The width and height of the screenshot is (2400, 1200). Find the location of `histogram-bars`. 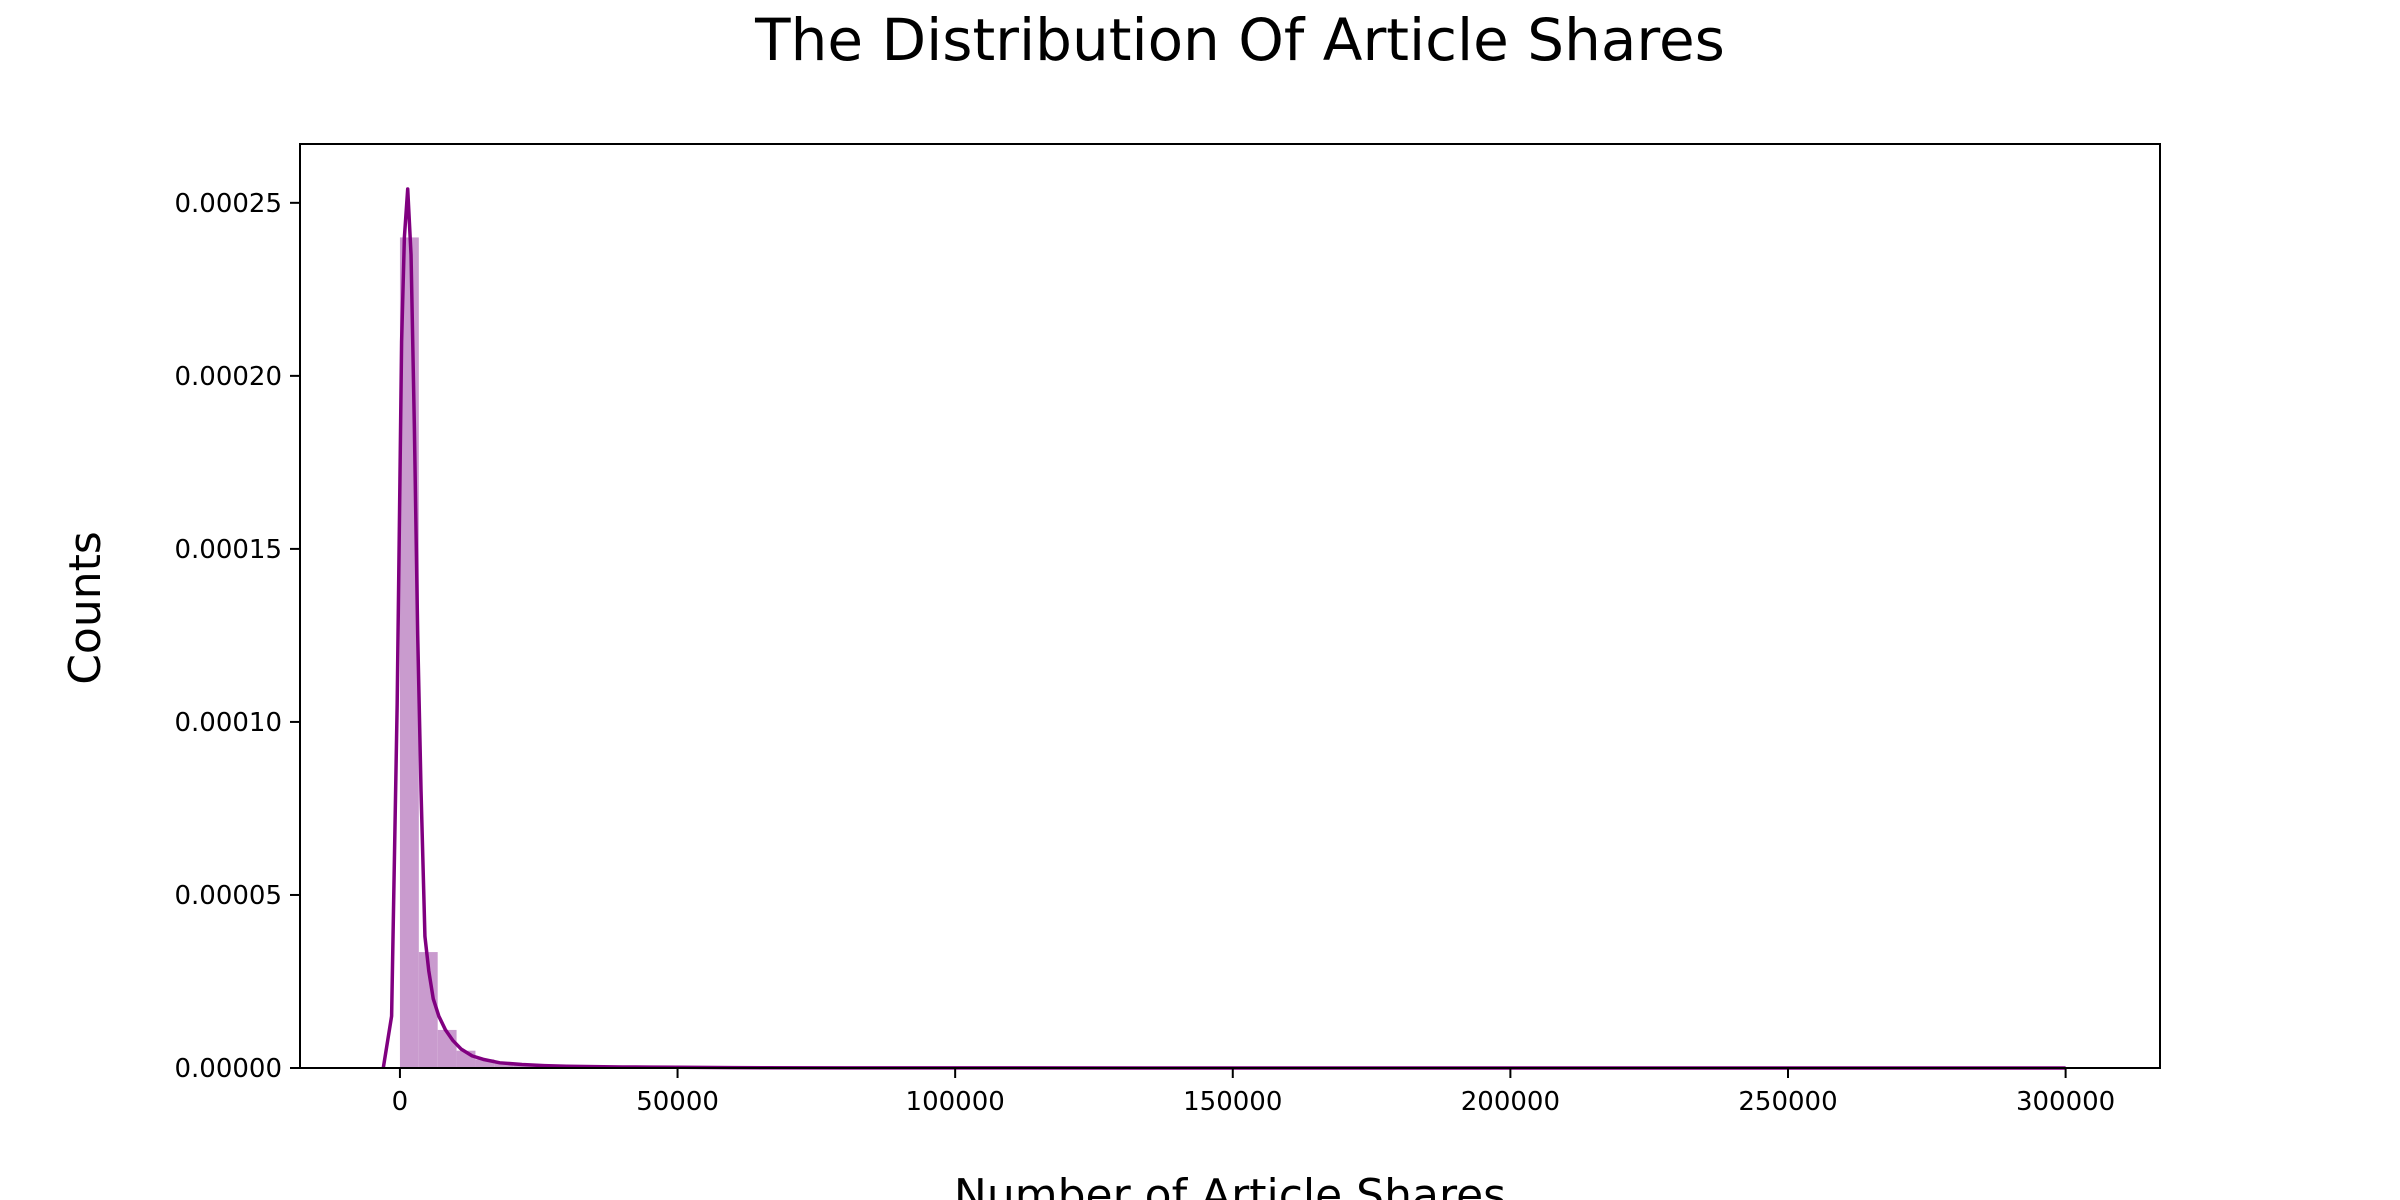

histogram-bars is located at coordinates (550, 652).